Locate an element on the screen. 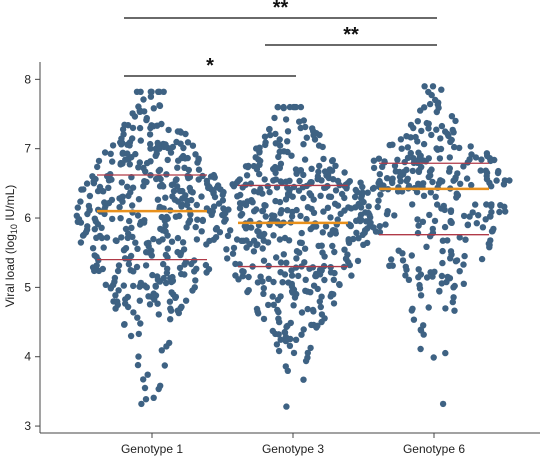 This screenshot has height=460, width=550. x-tick-label: Genotype 3 is located at coordinates (293, 449).